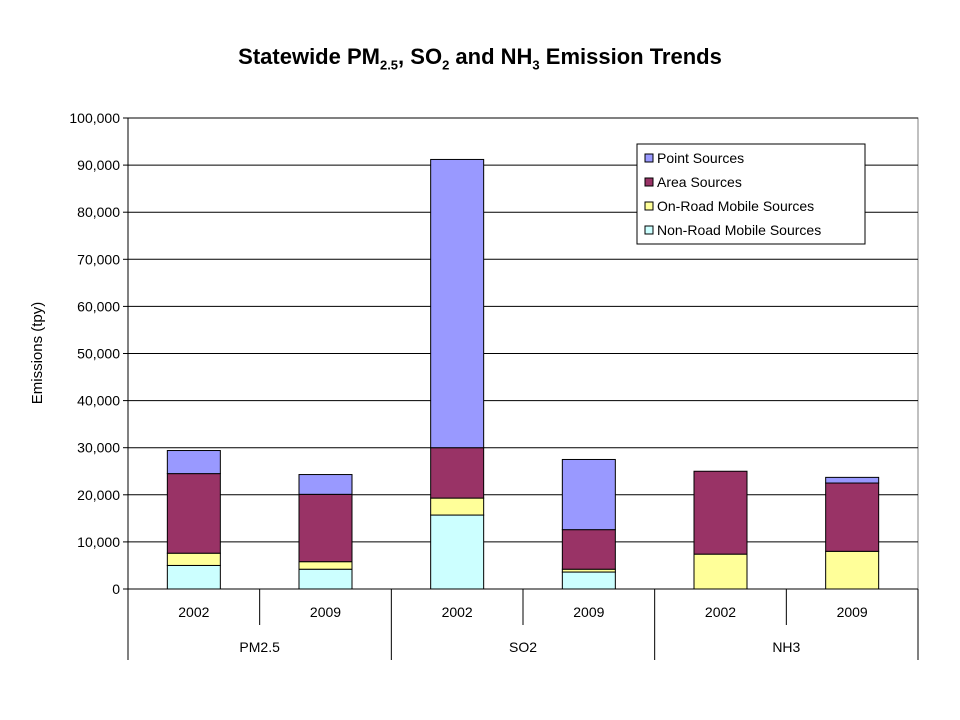  What do you see at coordinates (491, 56) in the screenshot?
I see `chart-title-part: and NH` at bounding box center [491, 56].